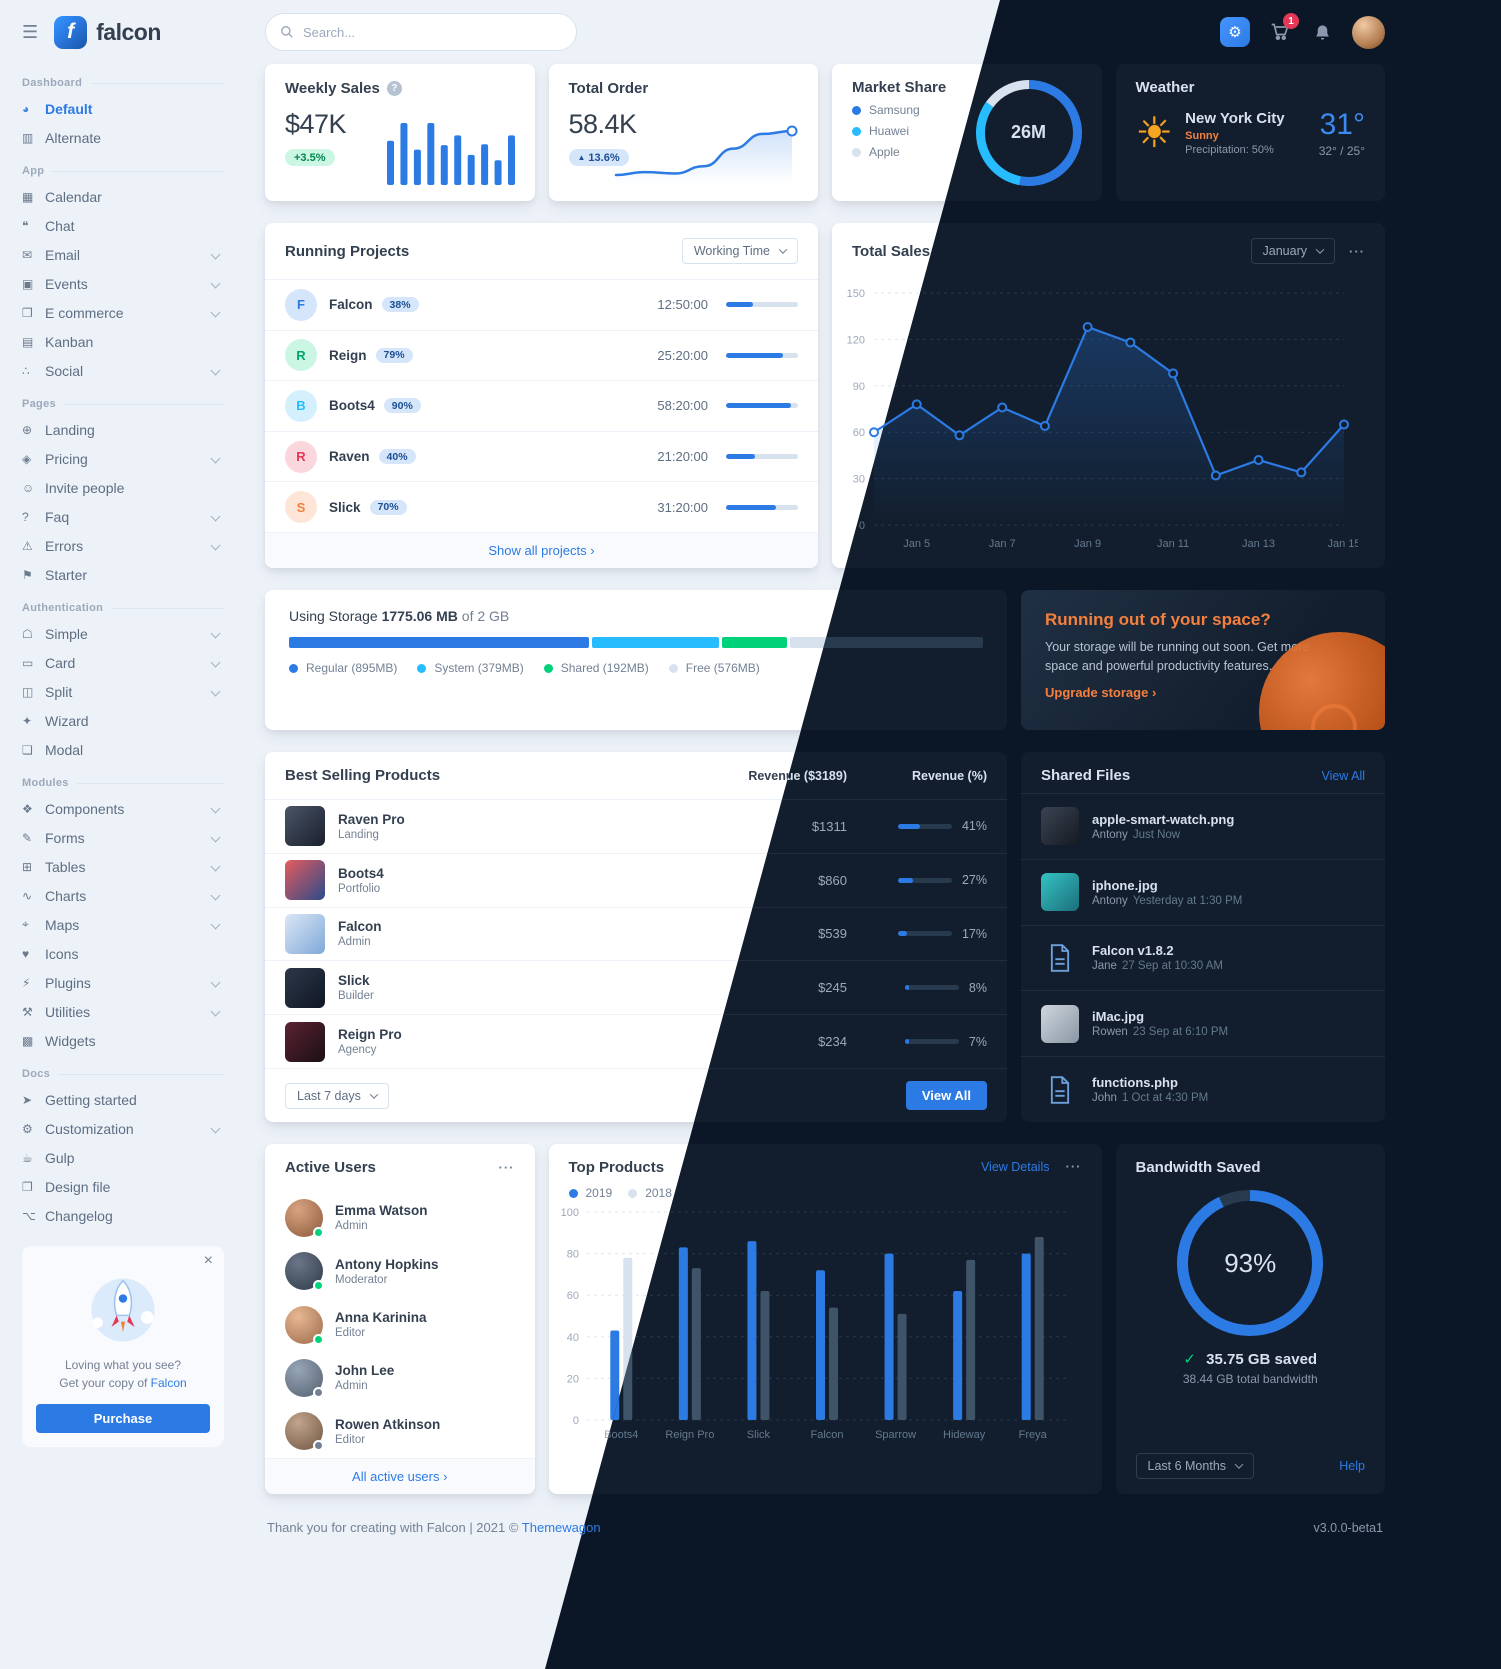  What do you see at coordinates (1203, 891) in the screenshot?
I see `file-row-iphone.jpg: iphone.jpg Antony Yesterday at 1:30 PM` at bounding box center [1203, 891].